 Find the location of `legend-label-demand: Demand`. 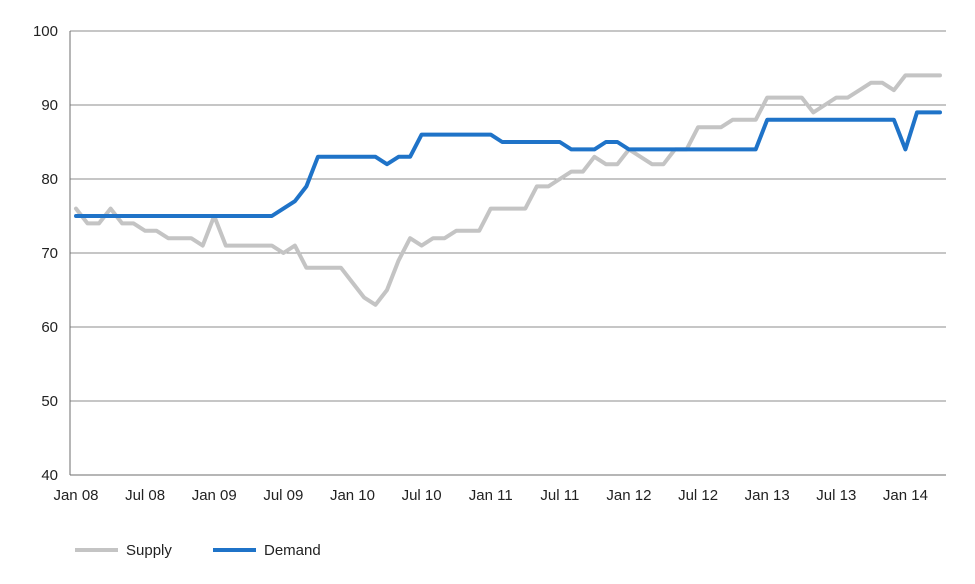

legend-label-demand: Demand is located at coordinates (292, 550).